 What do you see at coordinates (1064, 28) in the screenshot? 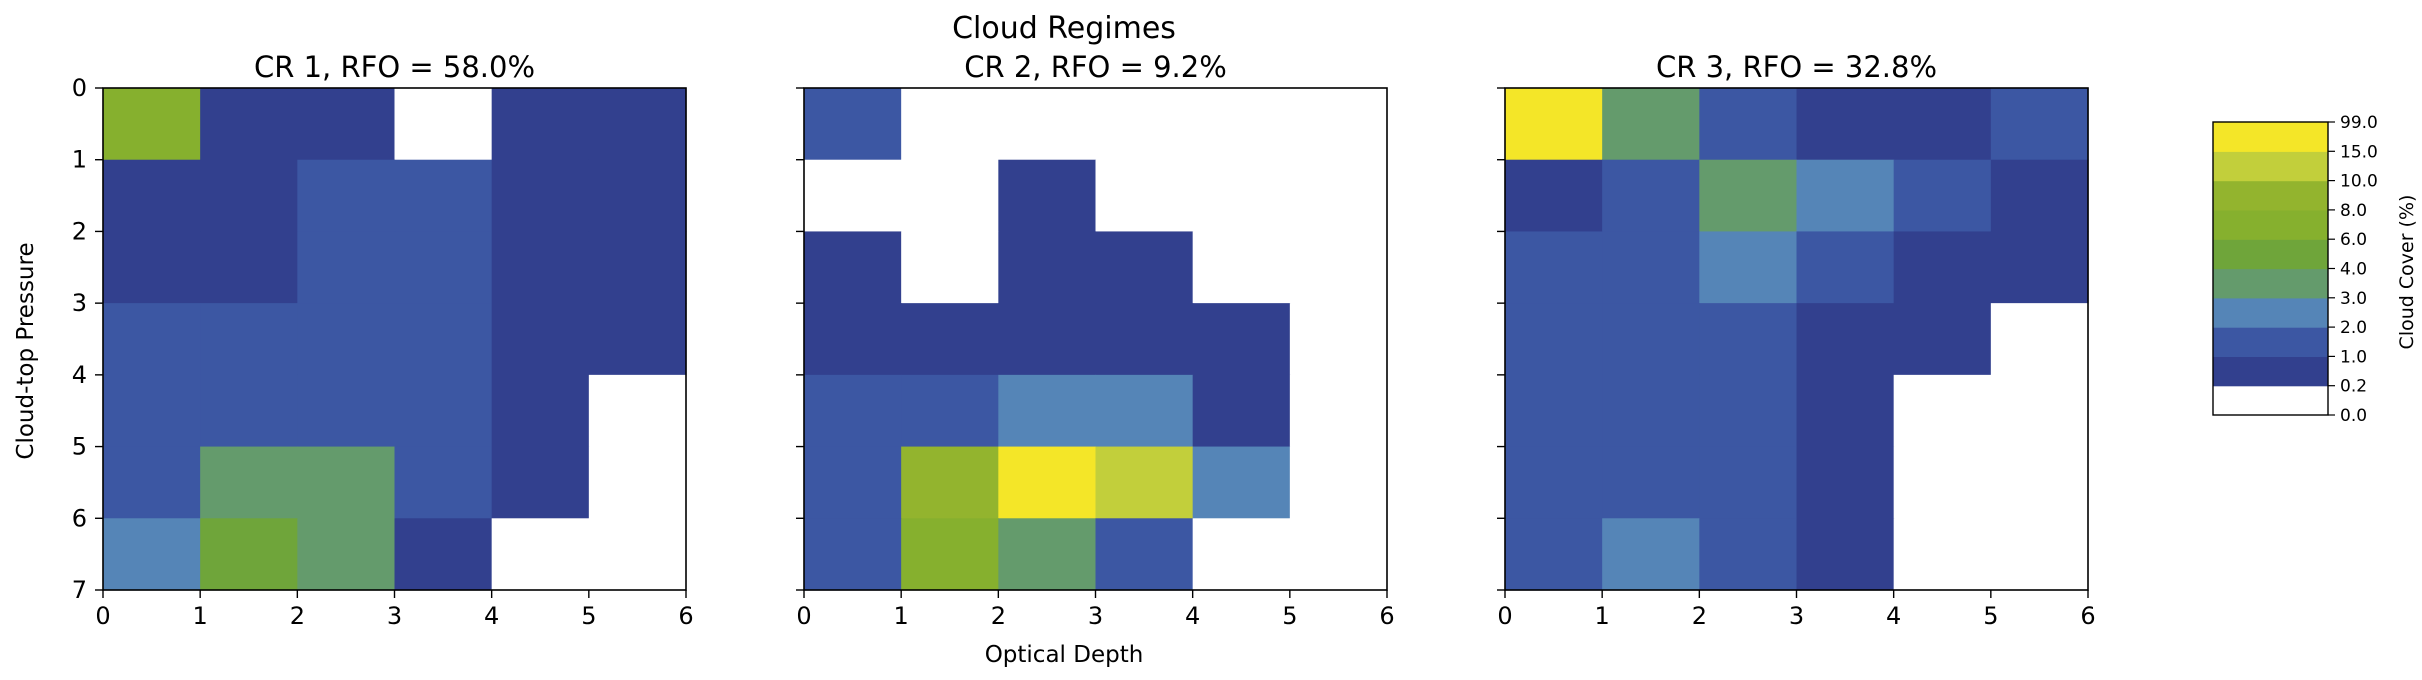
I see `figure-title: Cloud Regimes` at bounding box center [1064, 28].